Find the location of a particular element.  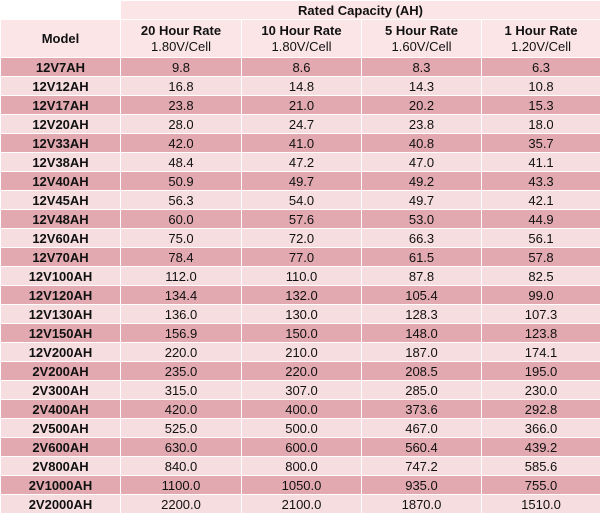

capacity-1h-cell: 107.3 is located at coordinates (540, 314).